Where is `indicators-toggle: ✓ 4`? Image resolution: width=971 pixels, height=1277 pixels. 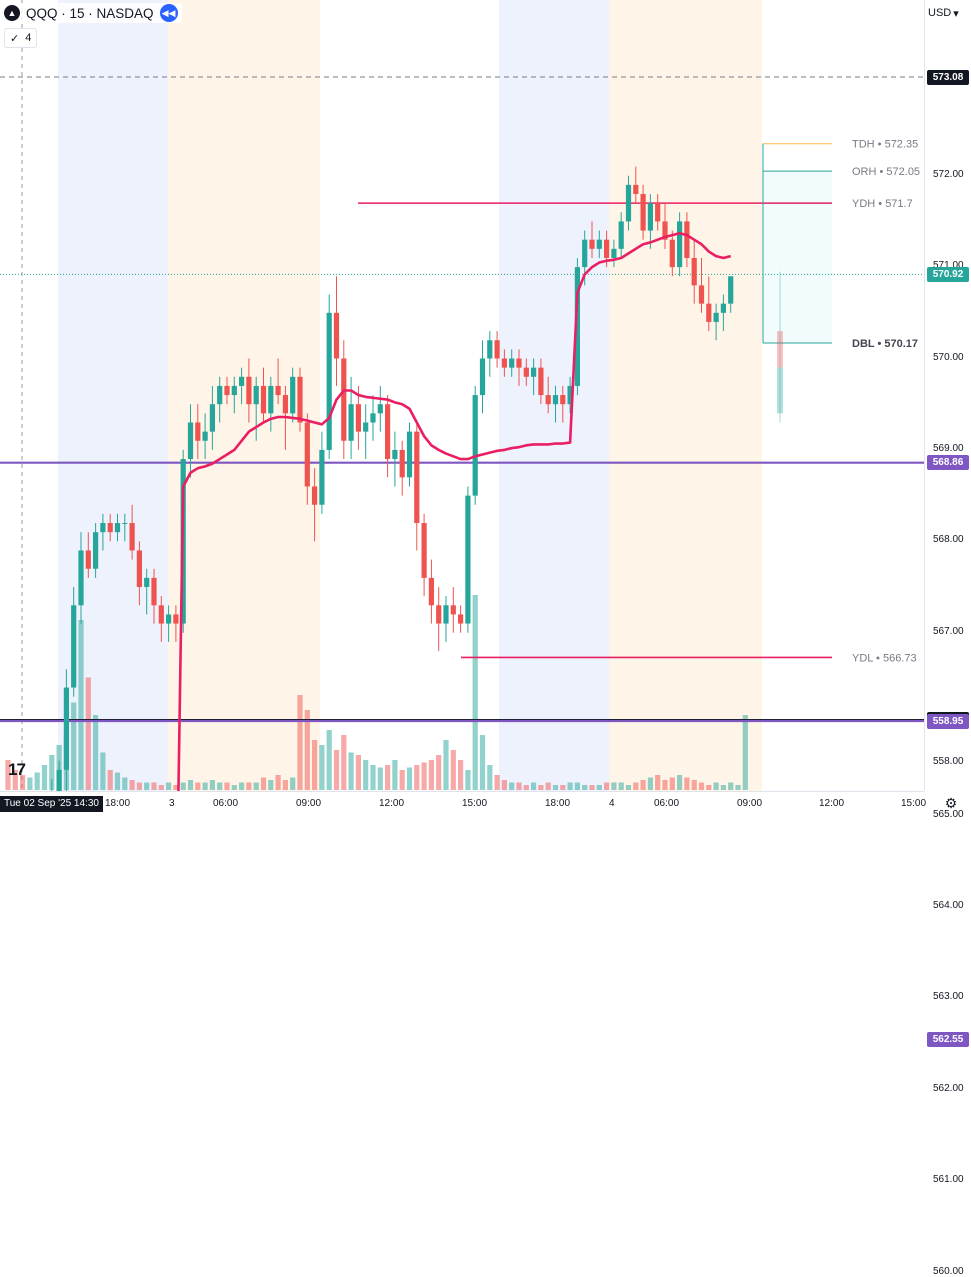 indicators-toggle: ✓ 4 is located at coordinates (21, 38).